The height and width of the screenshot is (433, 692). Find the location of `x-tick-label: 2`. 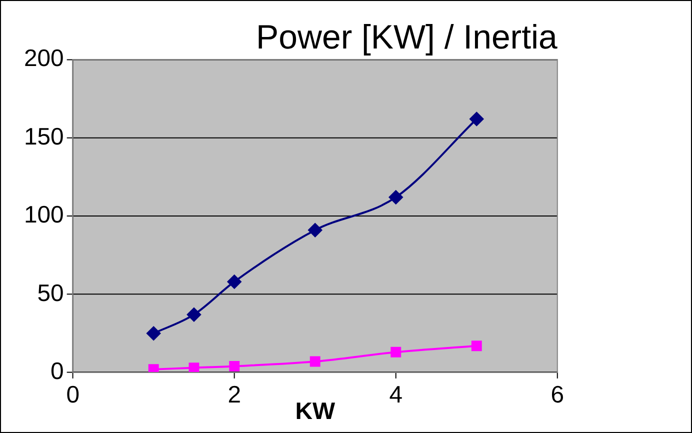

x-tick-label: 2 is located at coordinates (235, 394).